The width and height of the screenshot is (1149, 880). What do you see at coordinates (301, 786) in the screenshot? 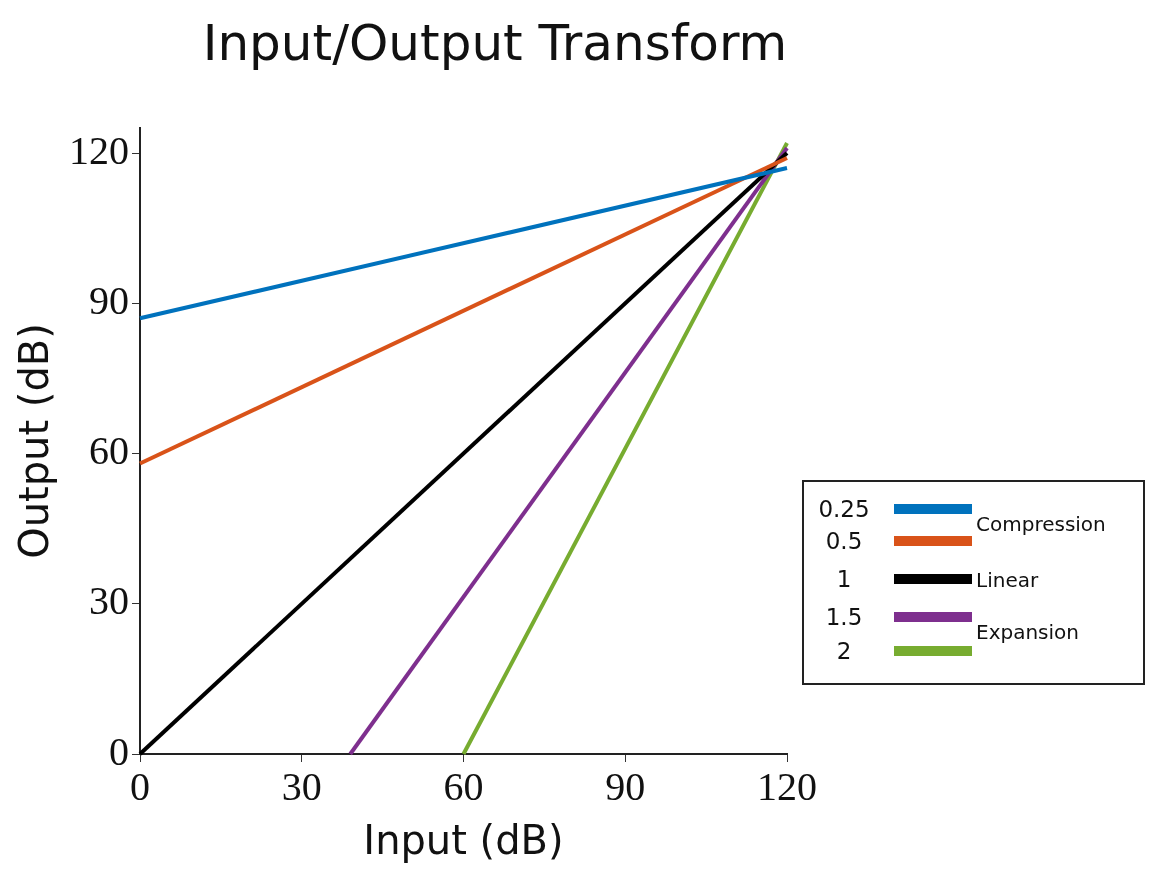
I see `x-tick-label: 30` at bounding box center [301, 786].